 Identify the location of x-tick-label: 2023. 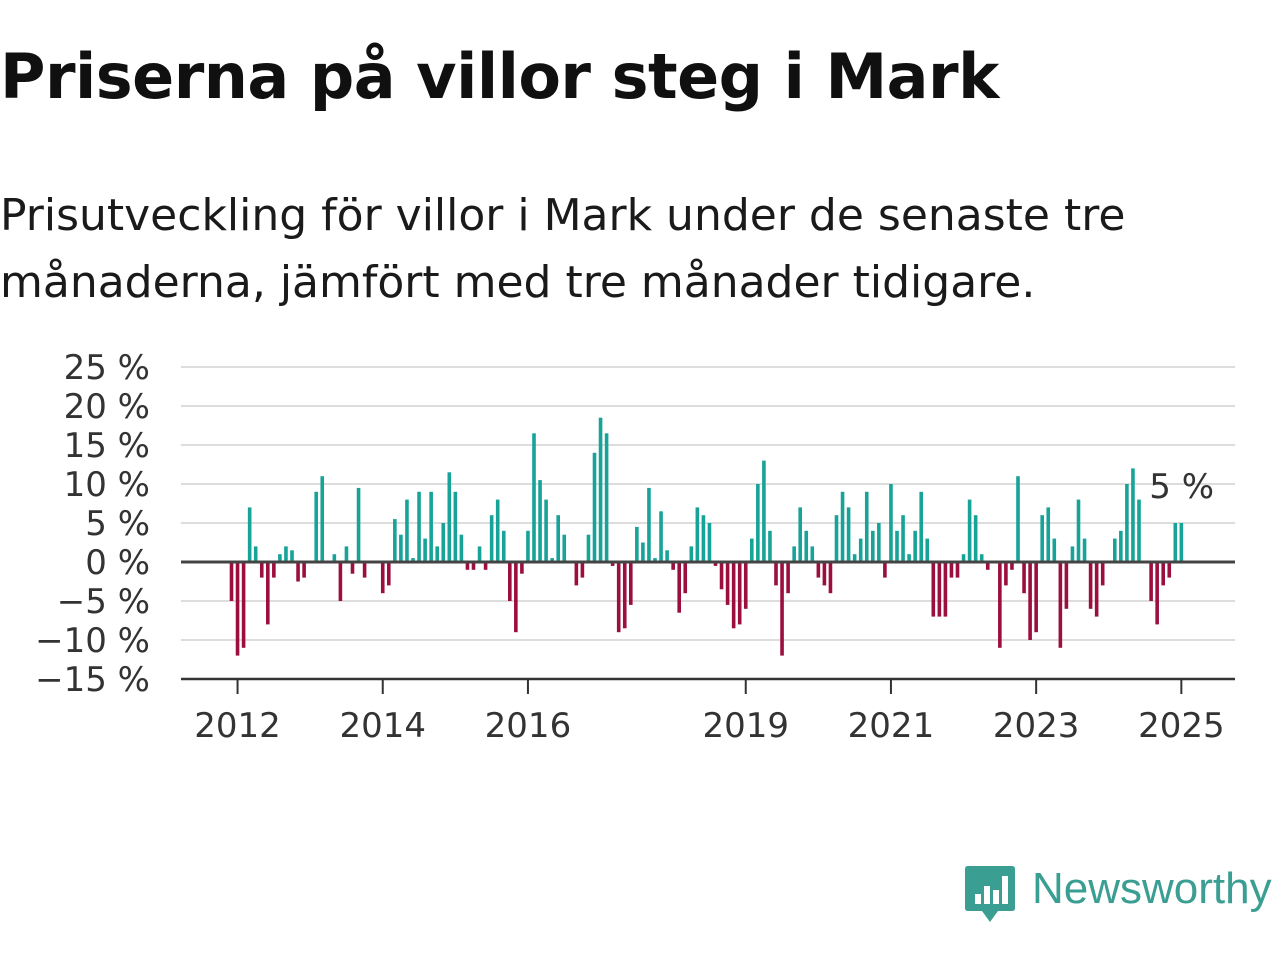
(1036, 726).